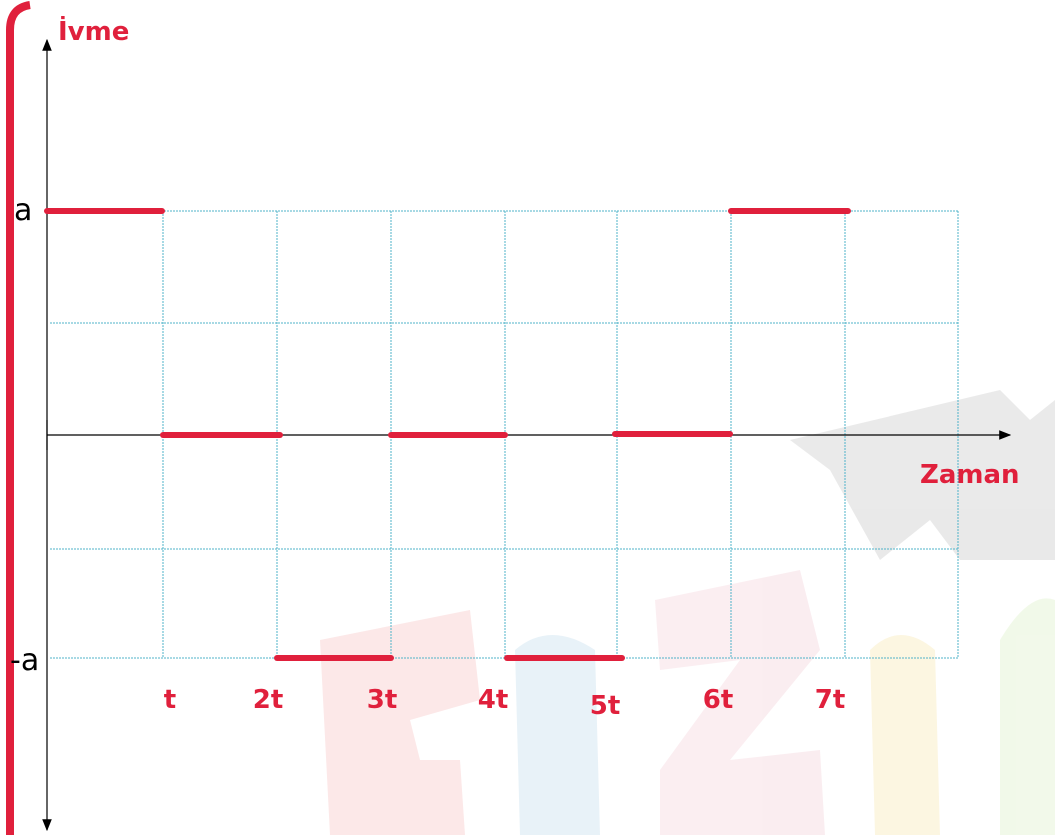  What do you see at coordinates (170, 700) in the screenshot?
I see `x-tick-label: t` at bounding box center [170, 700].